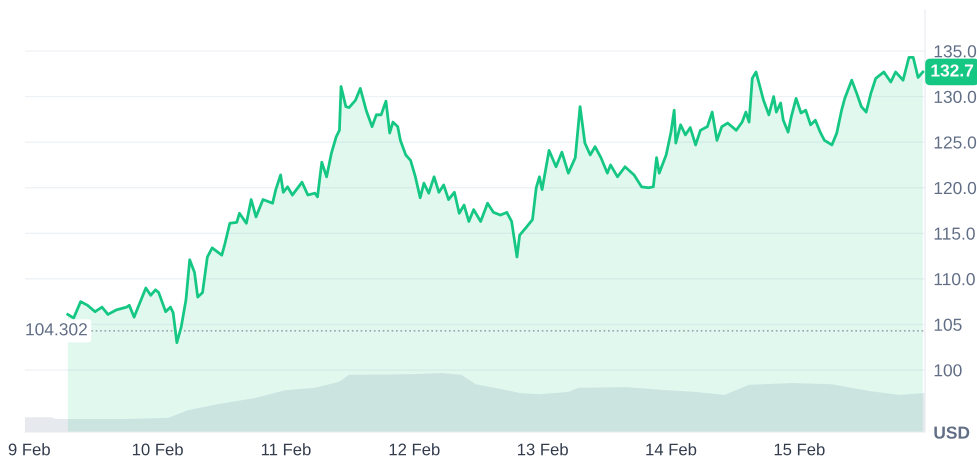  What do you see at coordinates (954, 233) in the screenshot?
I see `y-tick-label: 115.0` at bounding box center [954, 233].